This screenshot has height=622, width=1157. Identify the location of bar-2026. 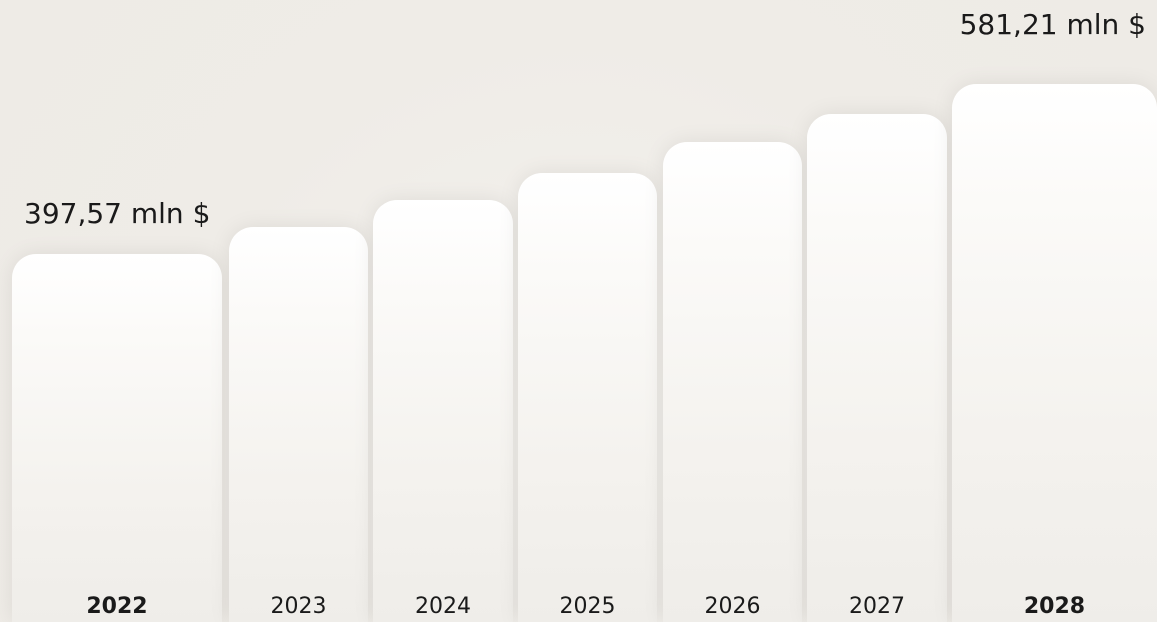
(732, 382).